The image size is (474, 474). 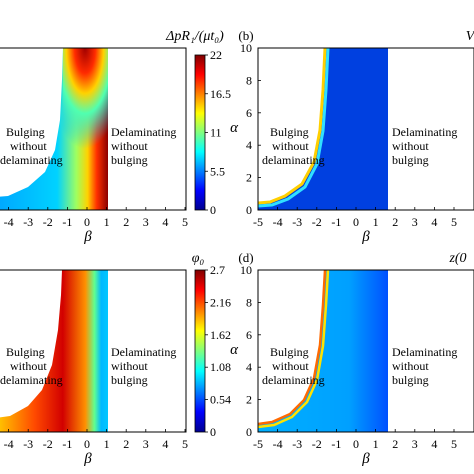 What do you see at coordinates (31, 380) in the screenshot?
I see `panel-c-region-delam: delaminating` at bounding box center [31, 380].